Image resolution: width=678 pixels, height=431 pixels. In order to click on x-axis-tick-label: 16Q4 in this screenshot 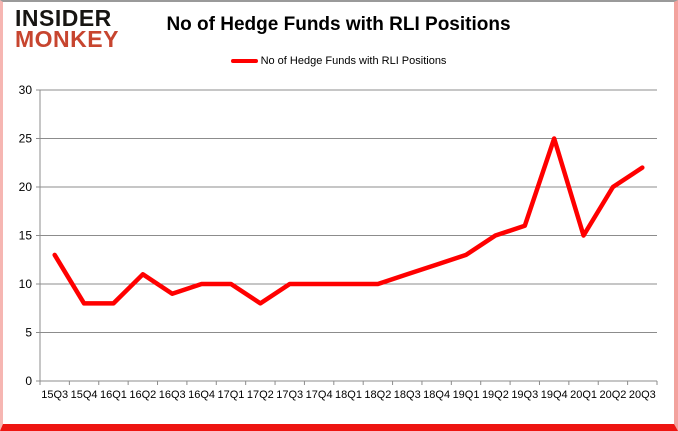, I will do `click(201, 395)`.